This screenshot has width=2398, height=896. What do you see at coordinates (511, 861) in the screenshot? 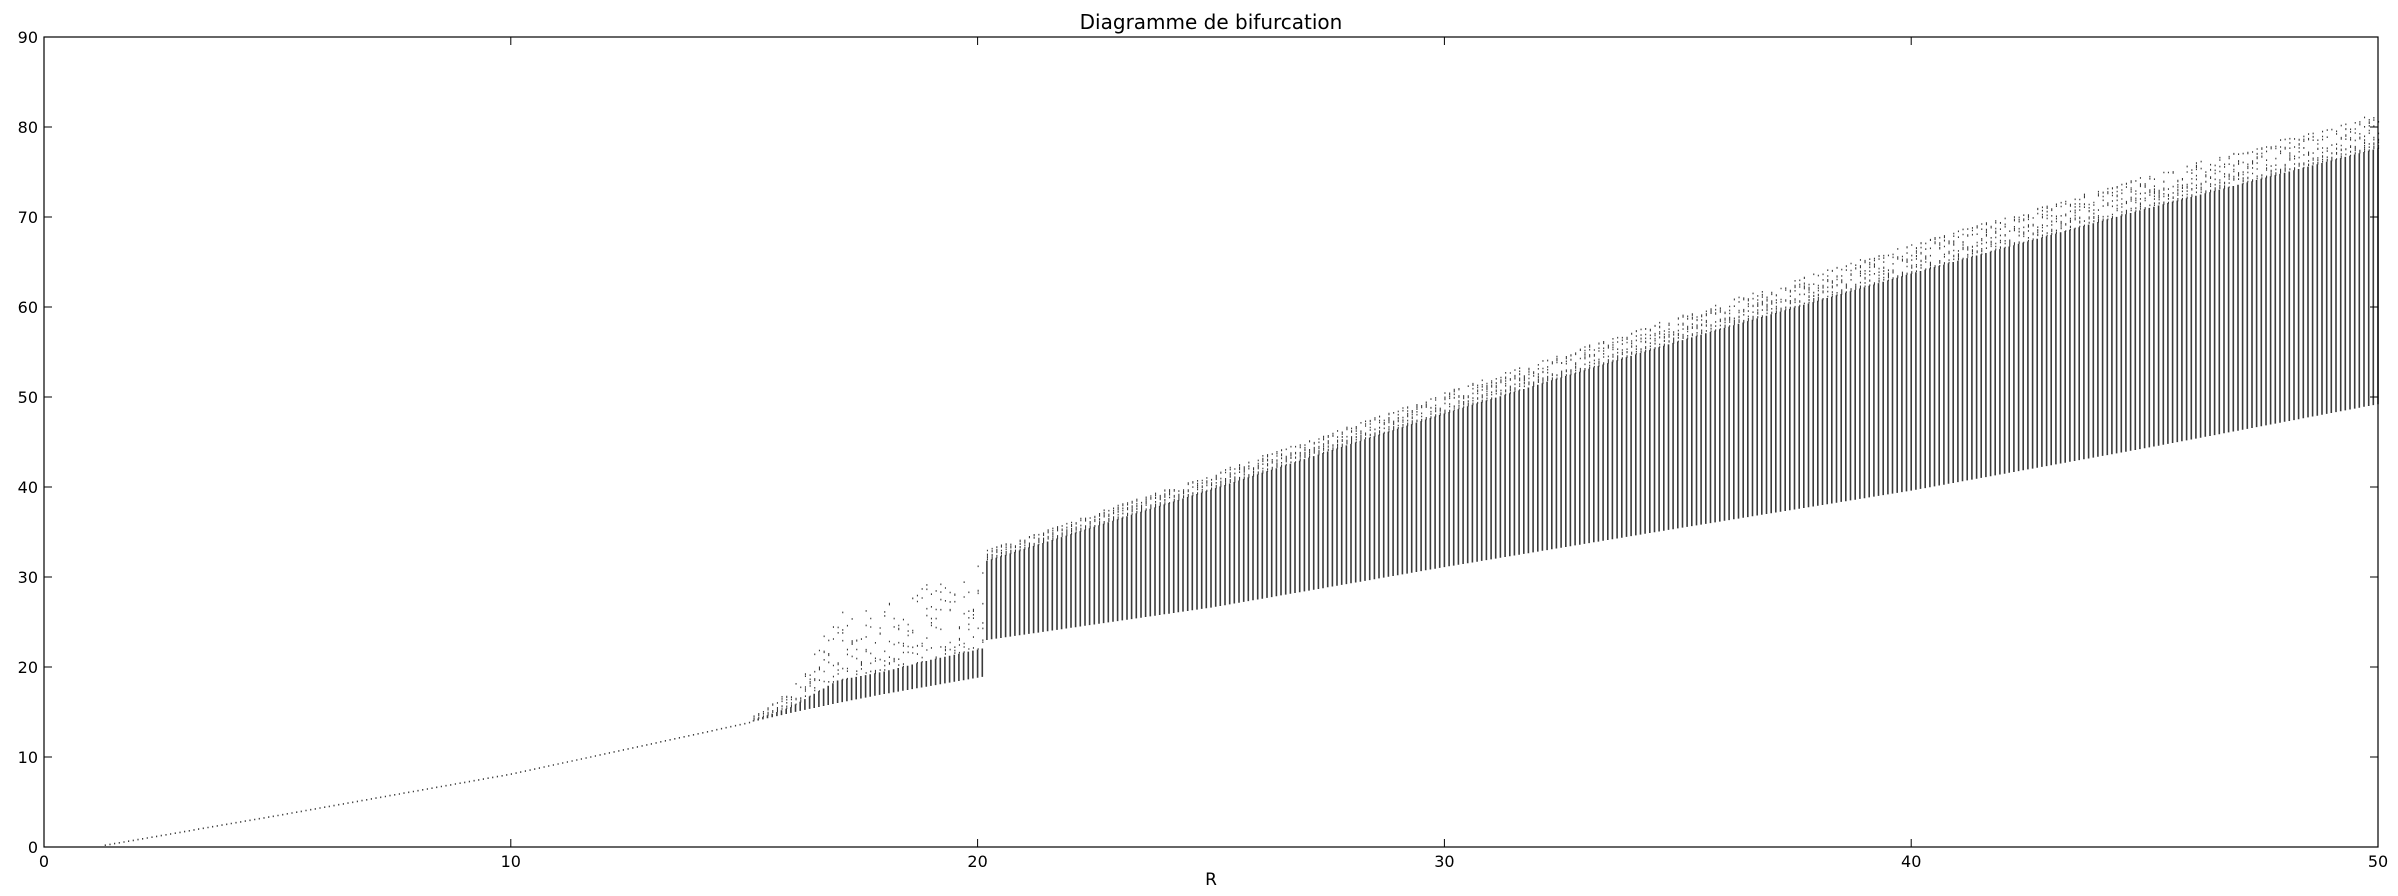
I see `x-tick-label: 10` at bounding box center [511, 861].